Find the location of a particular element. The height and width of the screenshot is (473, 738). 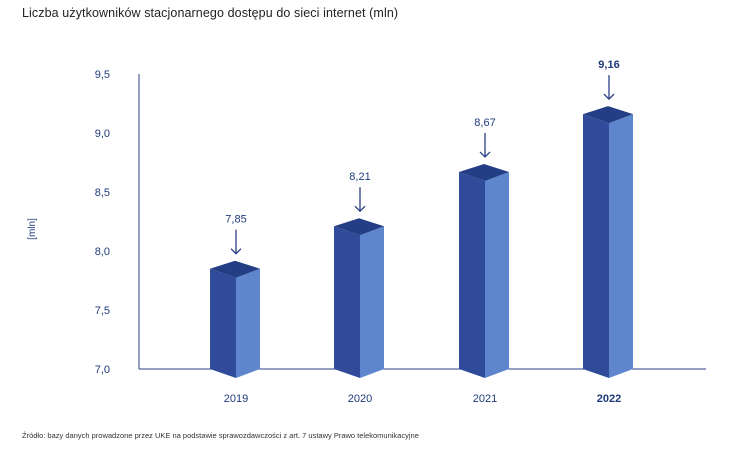

y-tick-label: 7,0 is located at coordinates (102, 370).